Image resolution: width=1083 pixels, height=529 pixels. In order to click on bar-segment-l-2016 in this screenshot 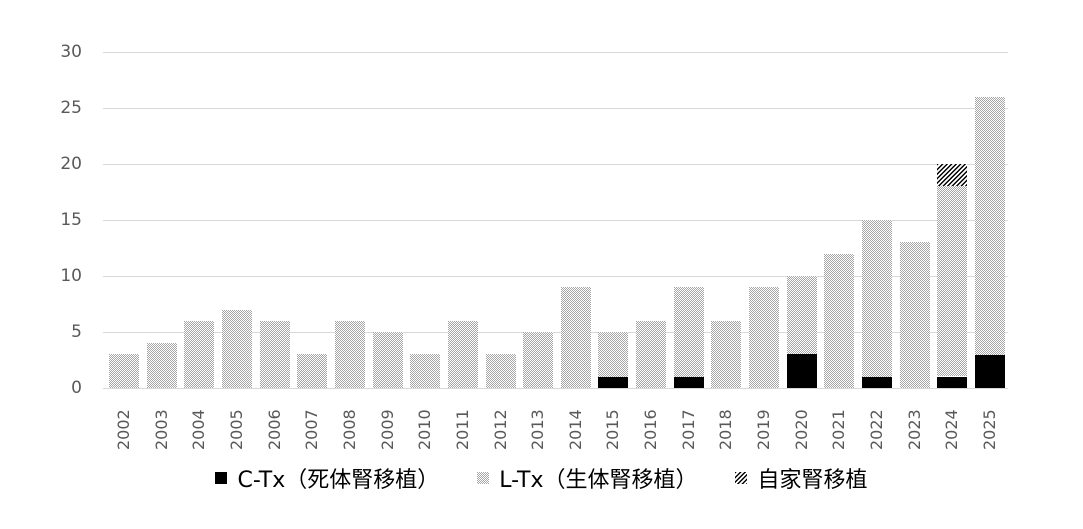, I will do `click(651, 354)`.